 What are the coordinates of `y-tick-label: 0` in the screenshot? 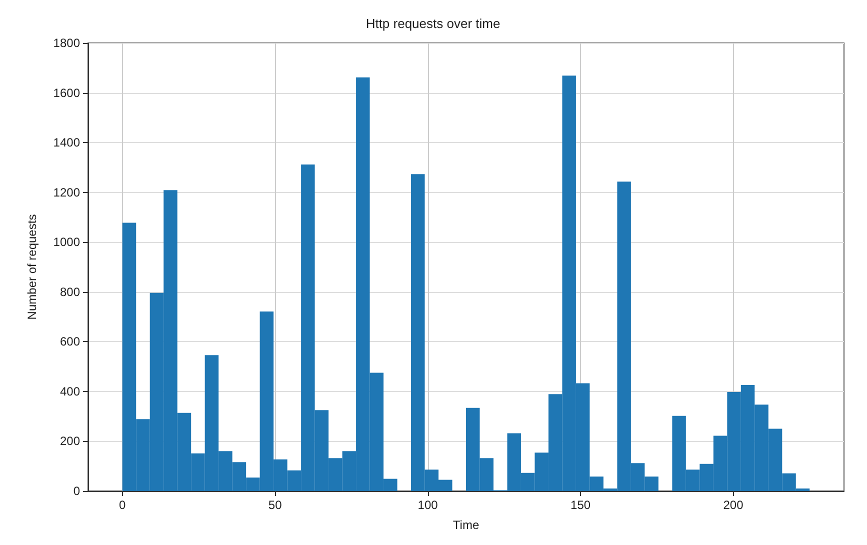 It's located at (76, 491).